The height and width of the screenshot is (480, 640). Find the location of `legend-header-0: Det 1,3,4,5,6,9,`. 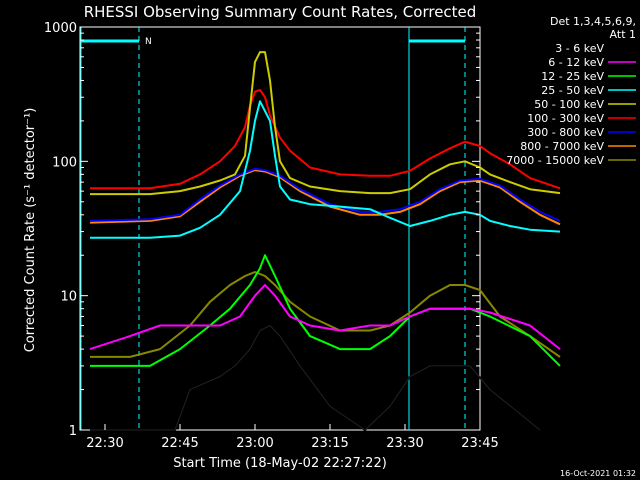

legend-header-0: Det 1,3,4,5,6,9, is located at coordinates (593, 21).